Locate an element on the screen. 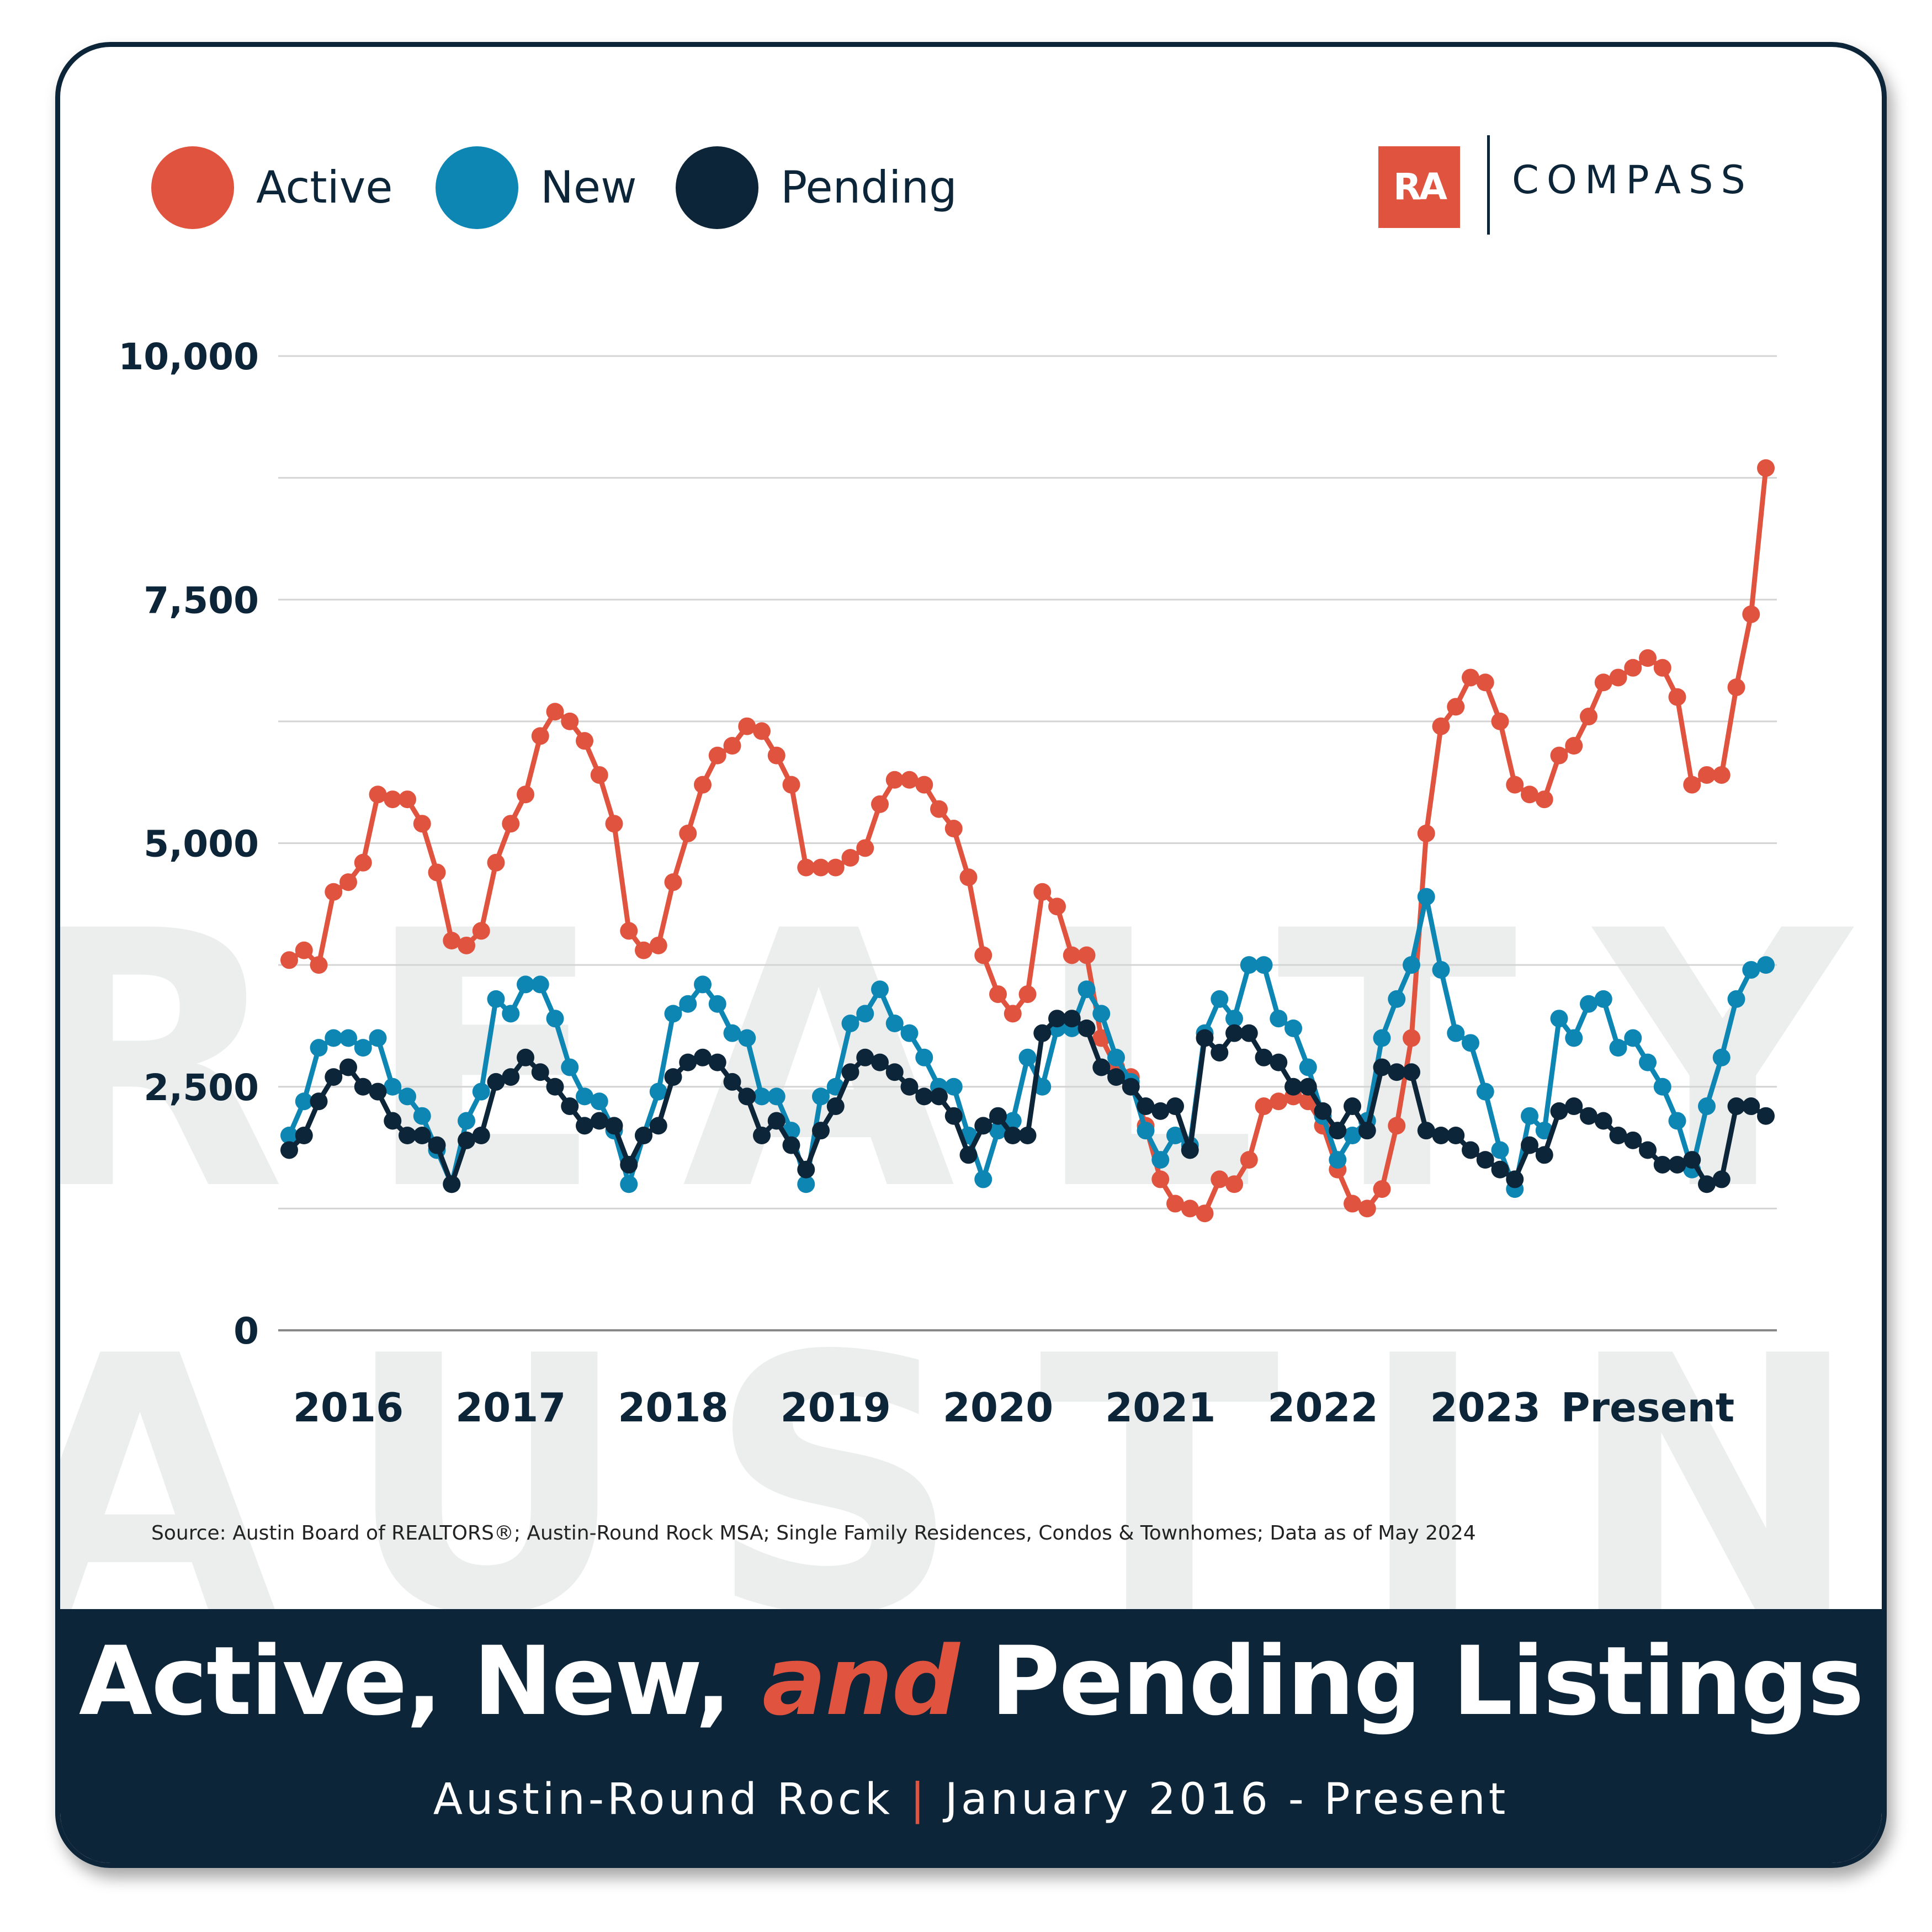 Image resolution: width=1932 pixels, height=1932 pixels. footer-band is located at coordinates (971, 1736).